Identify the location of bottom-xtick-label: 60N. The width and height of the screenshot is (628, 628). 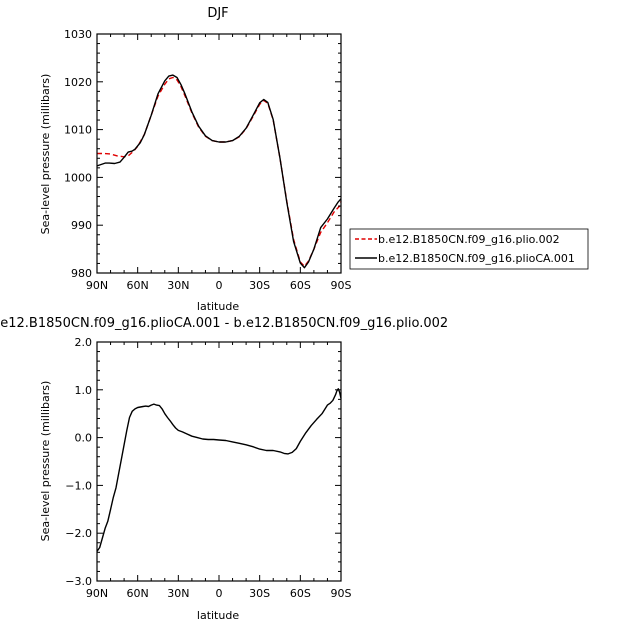
(138, 593).